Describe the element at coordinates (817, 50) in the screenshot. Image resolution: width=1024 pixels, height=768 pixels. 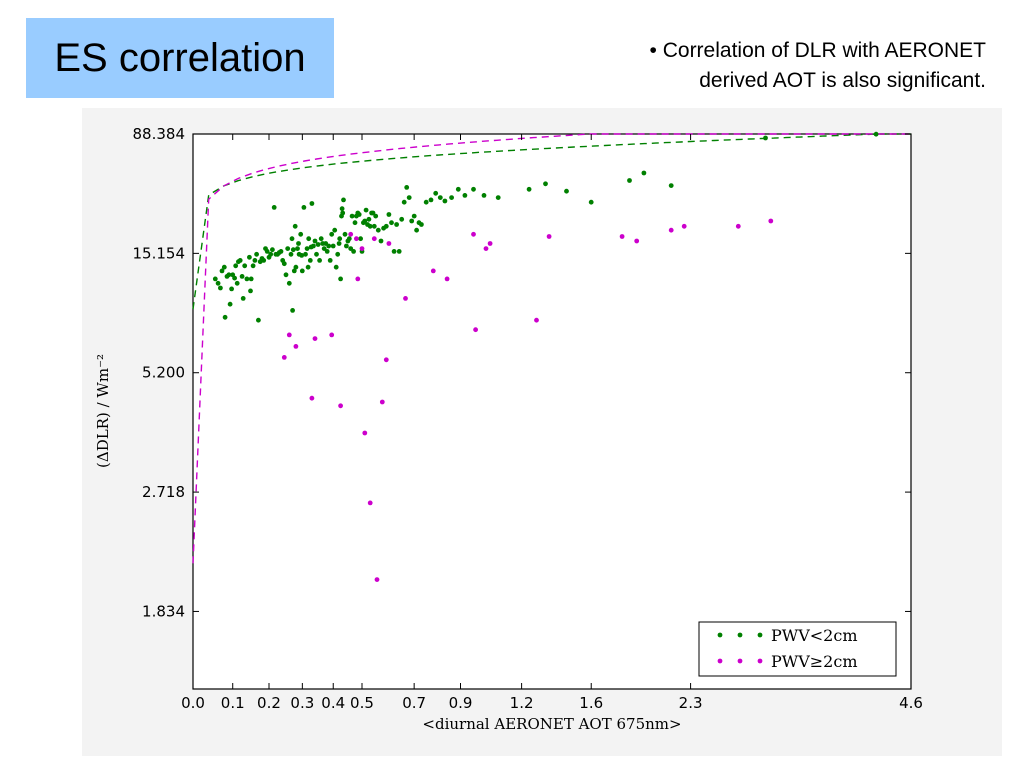
I see `bullet-line-1: • Correlation of DLR with AERONET` at that location.